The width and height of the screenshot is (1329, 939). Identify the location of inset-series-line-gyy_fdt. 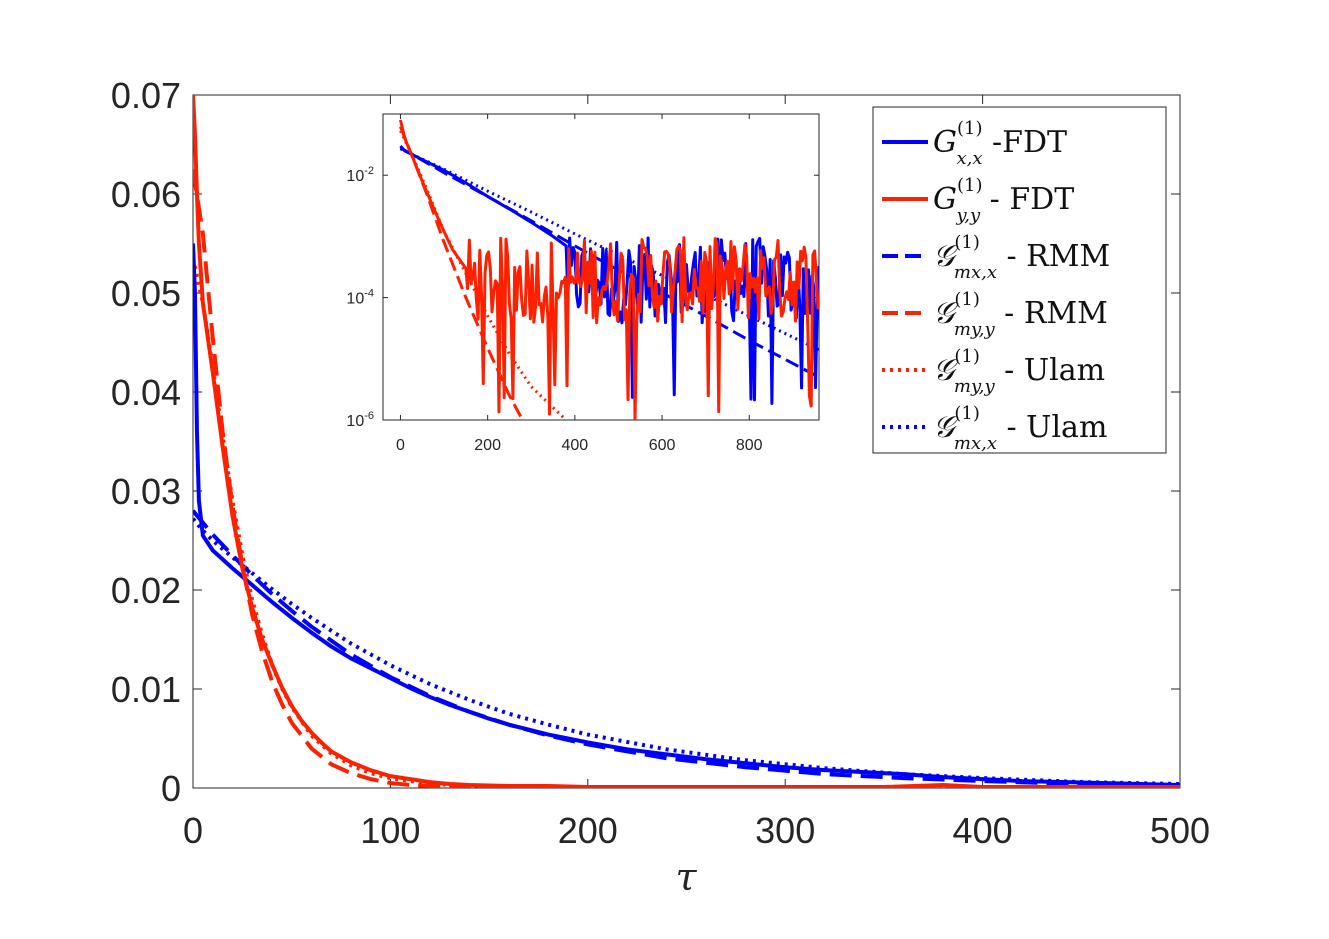
(608, 269).